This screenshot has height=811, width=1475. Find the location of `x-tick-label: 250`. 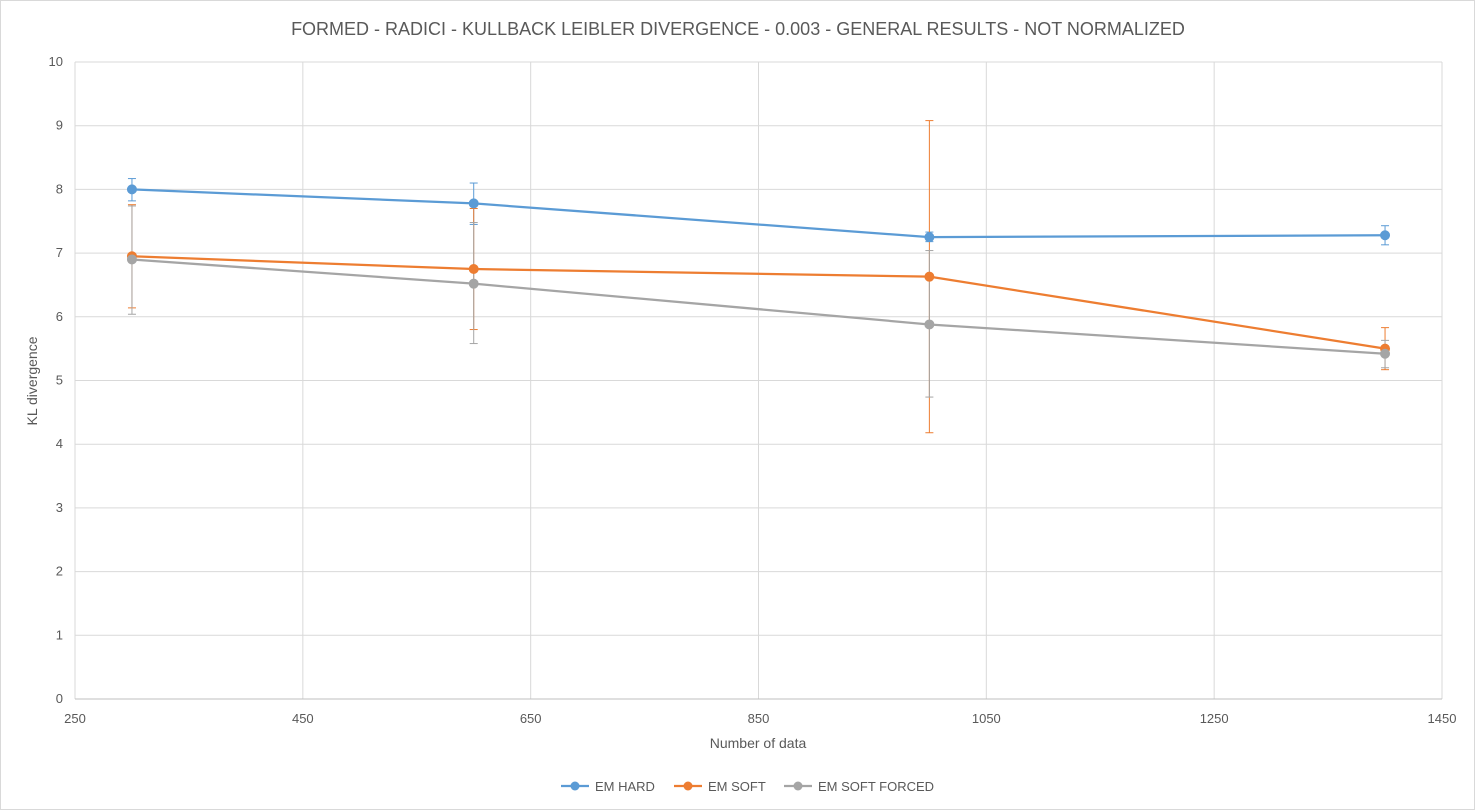

x-tick-label: 250 is located at coordinates (75, 718).